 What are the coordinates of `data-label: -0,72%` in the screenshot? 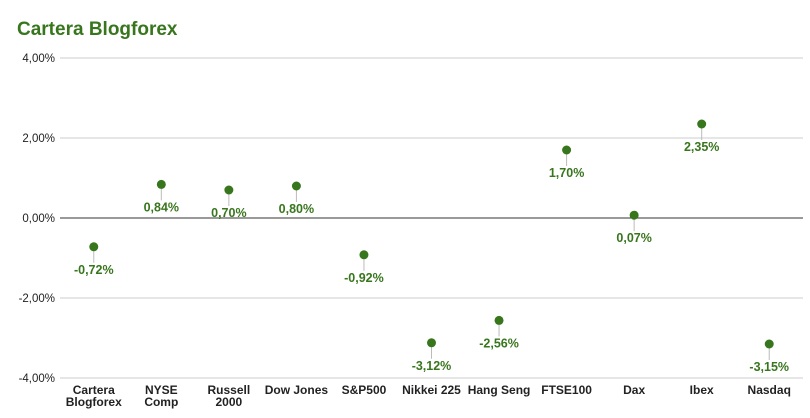 It's located at (94, 270).